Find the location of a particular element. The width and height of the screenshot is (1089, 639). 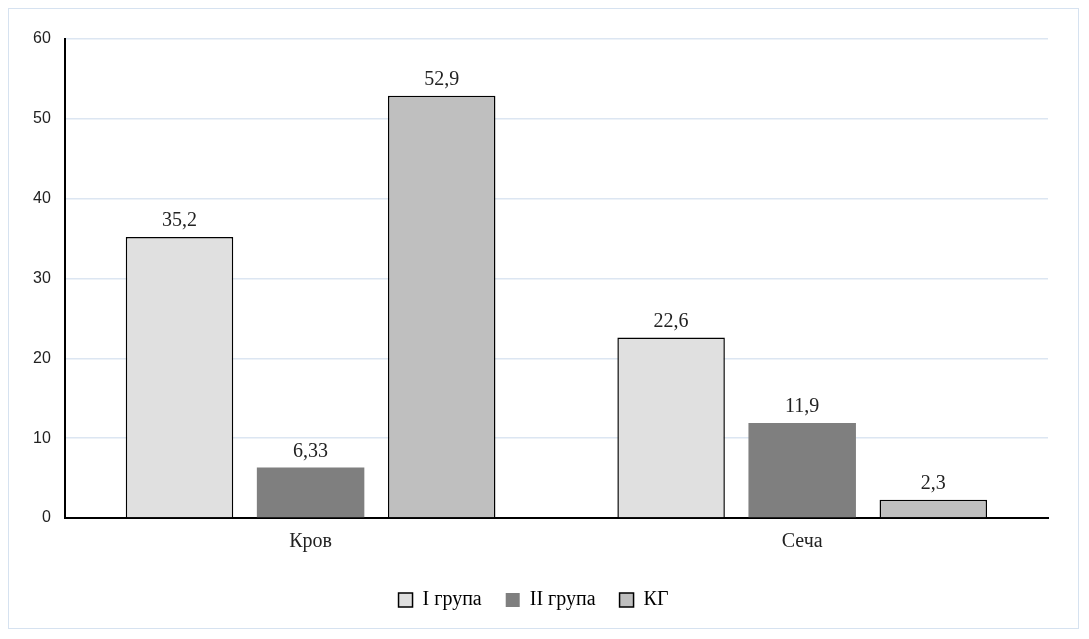

legend-label: КГ is located at coordinates (656, 598).